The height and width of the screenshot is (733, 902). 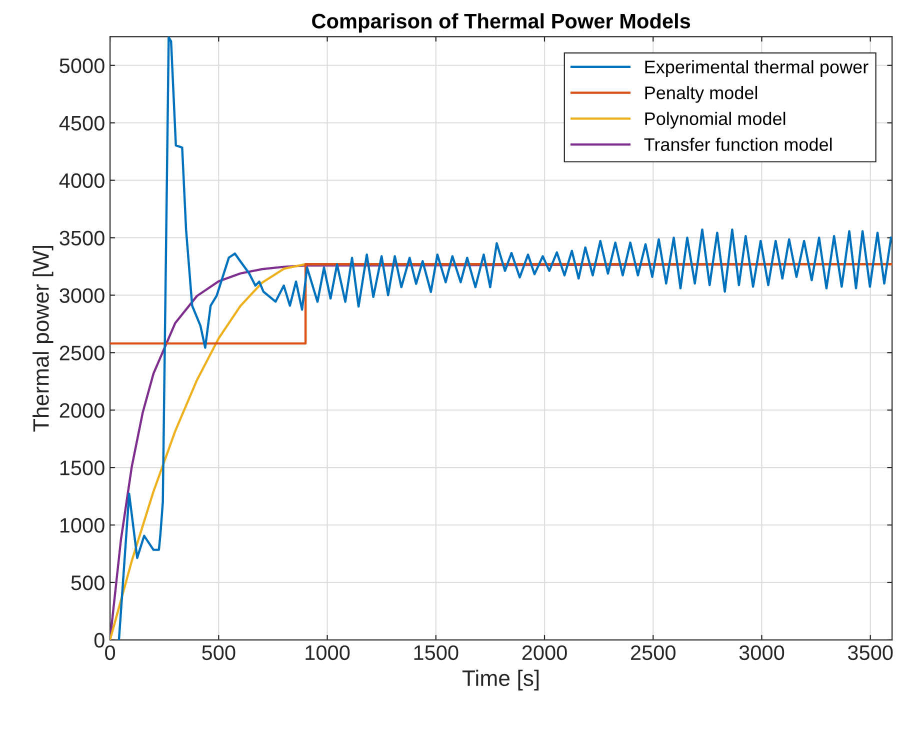 I want to click on y-tick-label: 0, so click(x=99, y=640).